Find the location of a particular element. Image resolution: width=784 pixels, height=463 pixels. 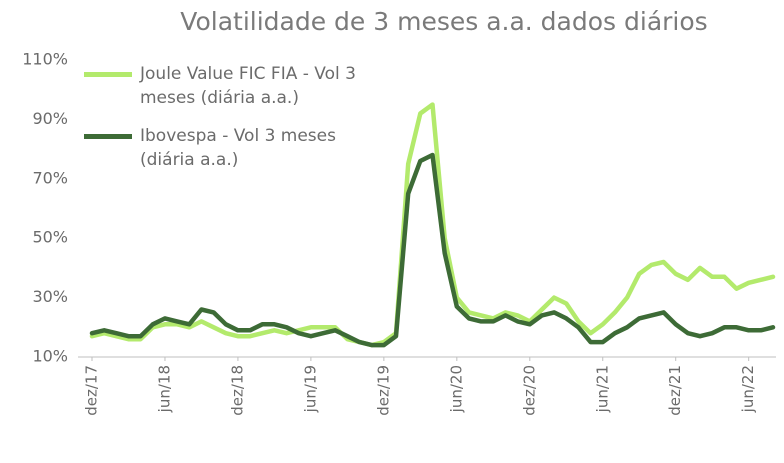

x-tick-label: dez/19 is located at coordinates (383, 390).